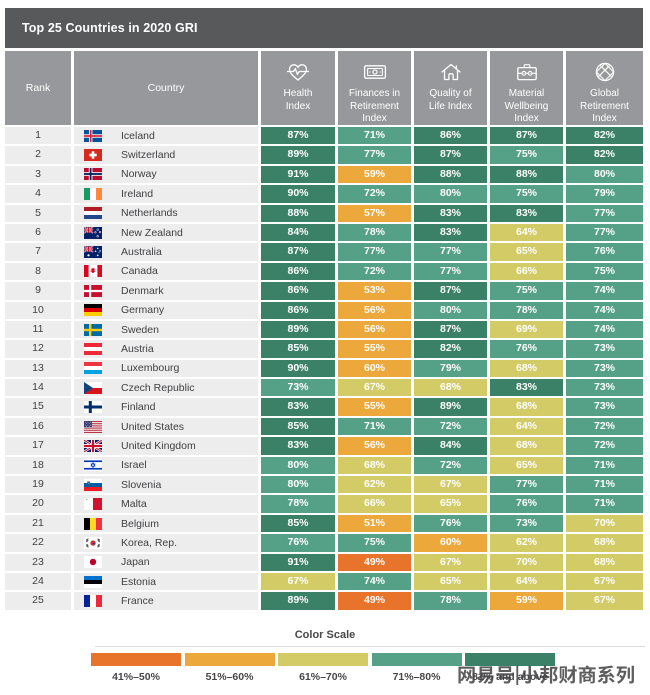  I want to click on table-row: 1 Iceland 87% 71% 86% 87% 82%, so click(324, 136).